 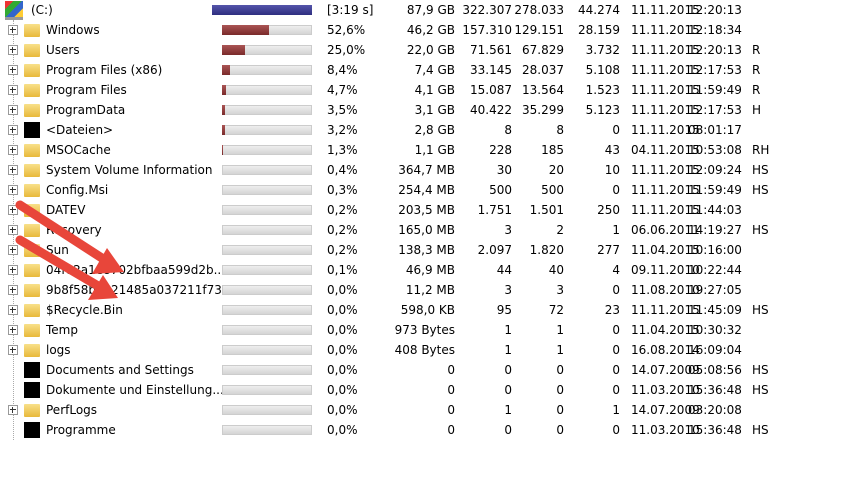 I want to click on file-count: 71.561, so click(x=491, y=50).